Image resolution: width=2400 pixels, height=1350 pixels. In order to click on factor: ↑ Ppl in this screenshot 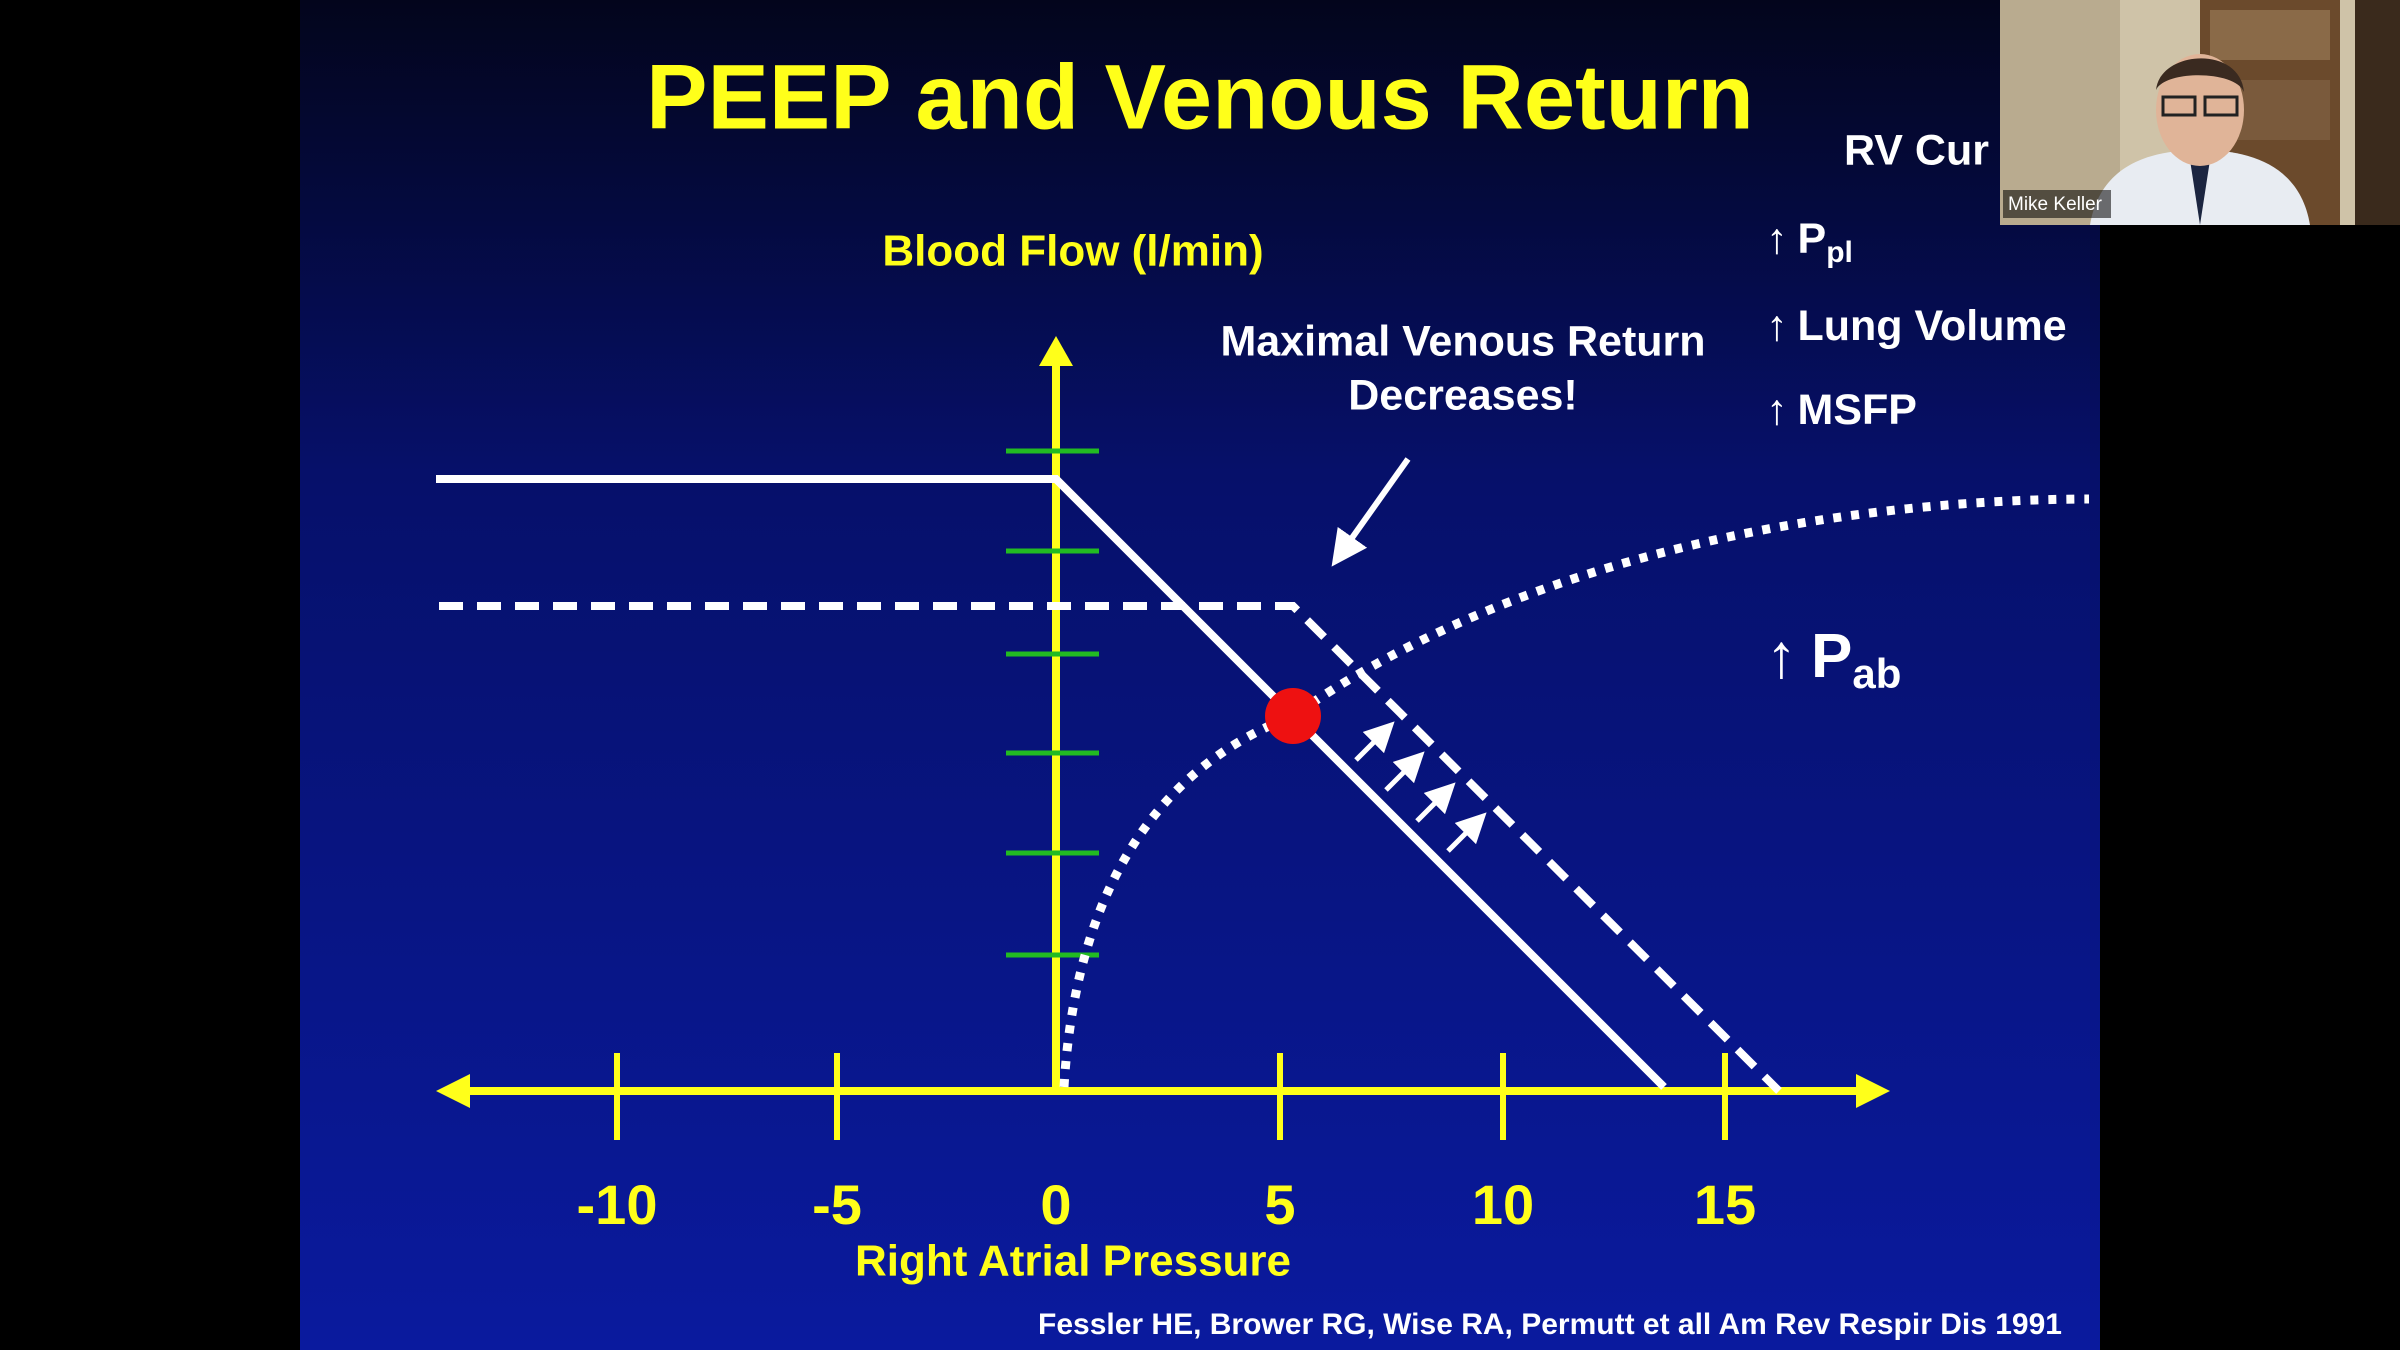, I will do `click(1809, 242)`.